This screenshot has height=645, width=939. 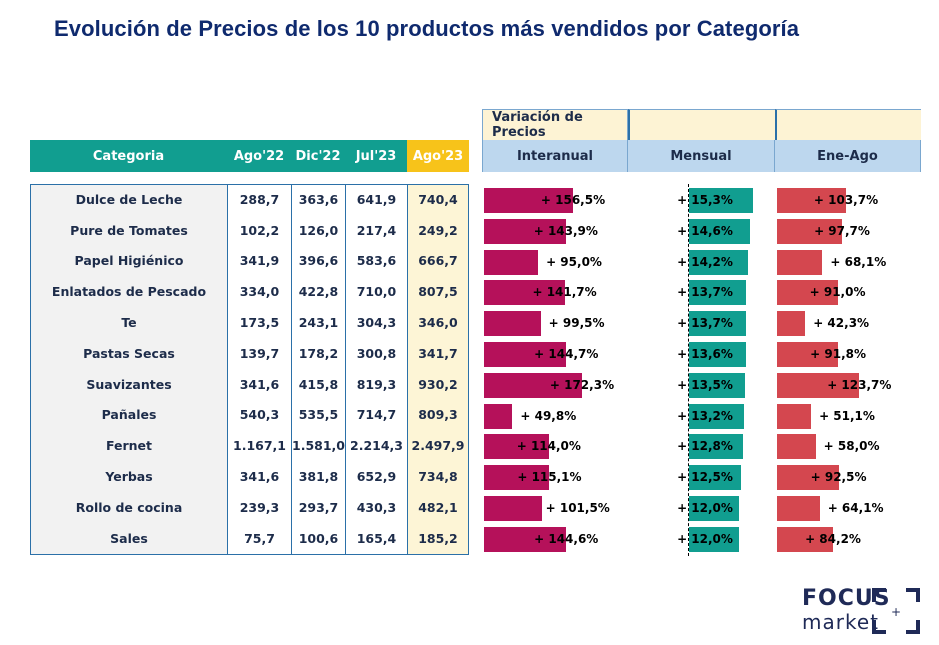 What do you see at coordinates (318, 446) in the screenshot?
I see `price-cell: 1.581,0` at bounding box center [318, 446].